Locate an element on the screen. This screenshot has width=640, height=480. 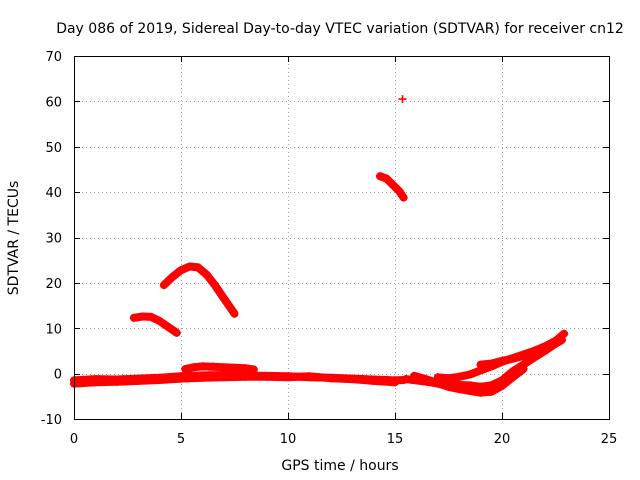
x-tick-label: 25 is located at coordinates (609, 439).